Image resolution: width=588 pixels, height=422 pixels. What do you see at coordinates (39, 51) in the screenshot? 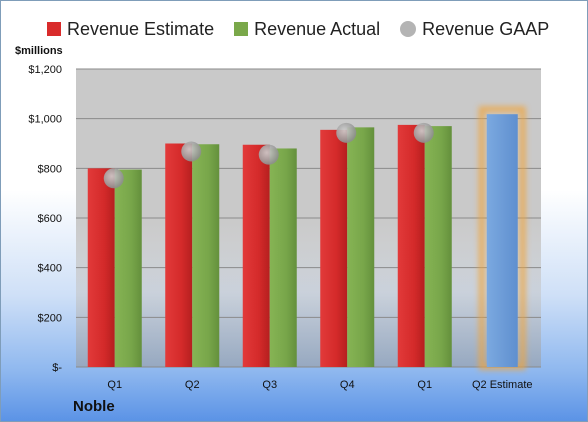
I see `y-axis-unit-label: $millions` at bounding box center [39, 51].